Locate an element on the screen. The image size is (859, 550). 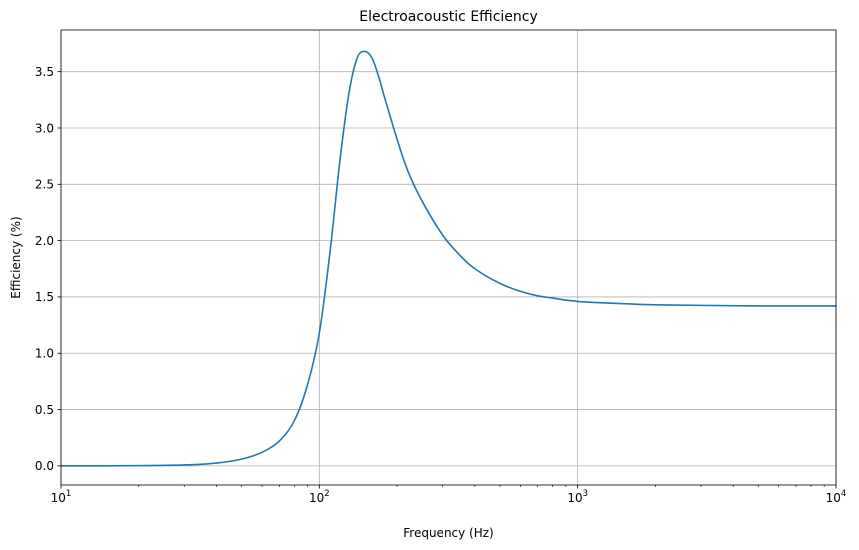
y-tick-label: 0.0 is located at coordinates (44, 466).